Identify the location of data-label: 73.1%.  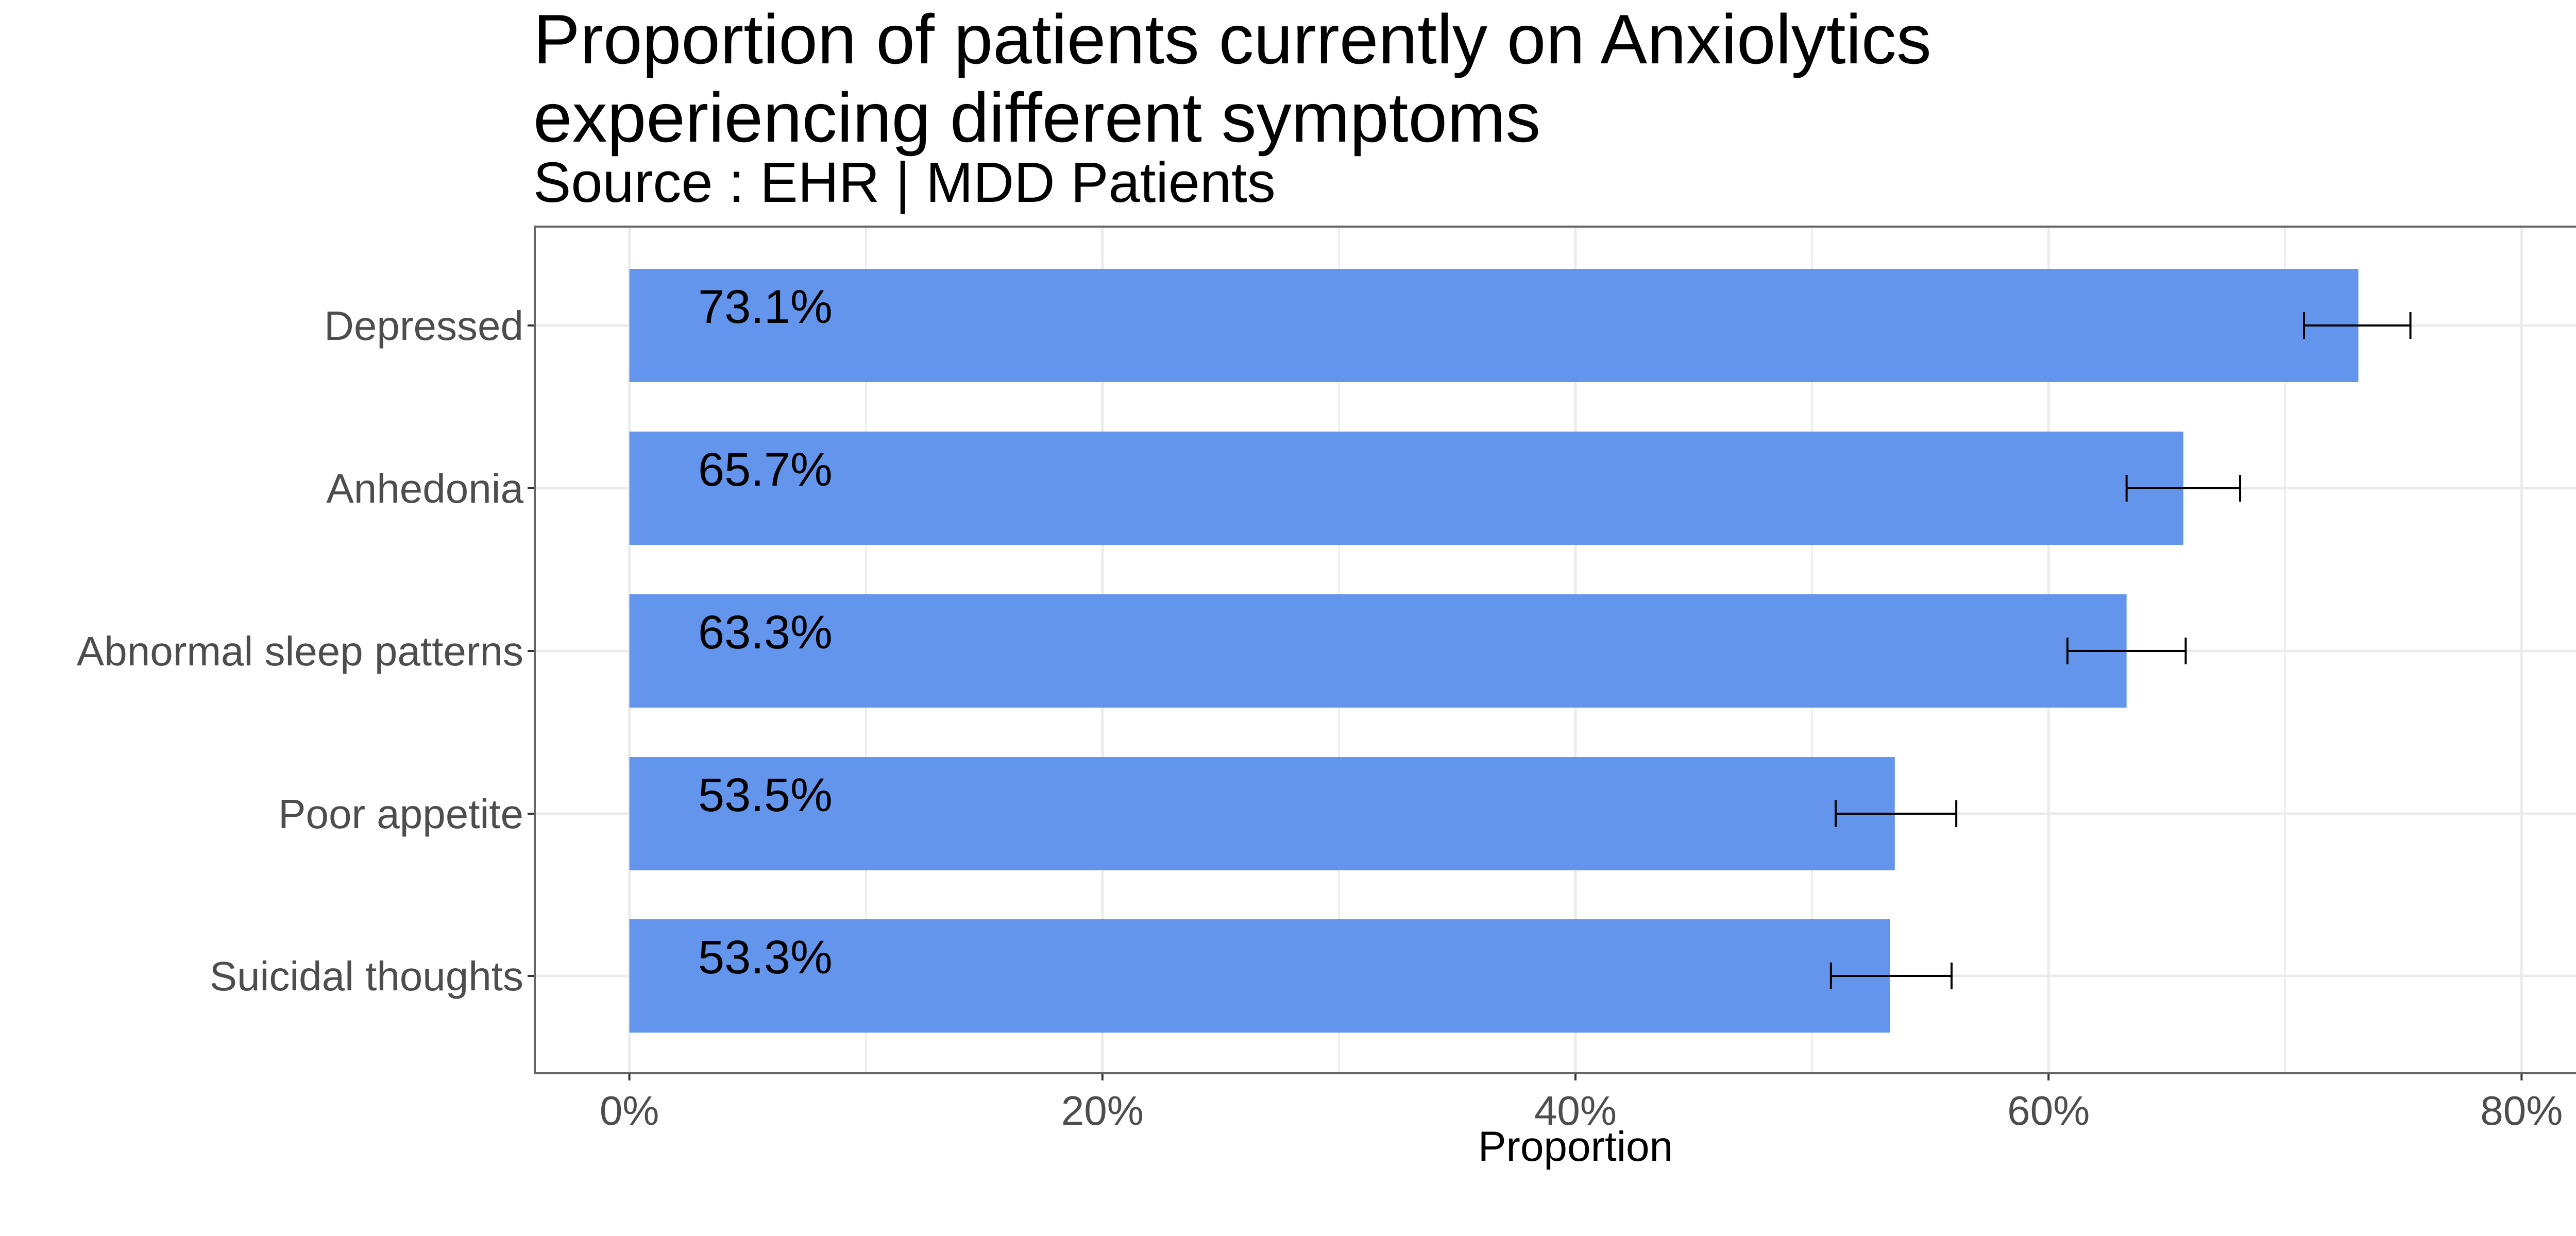
(766, 307).